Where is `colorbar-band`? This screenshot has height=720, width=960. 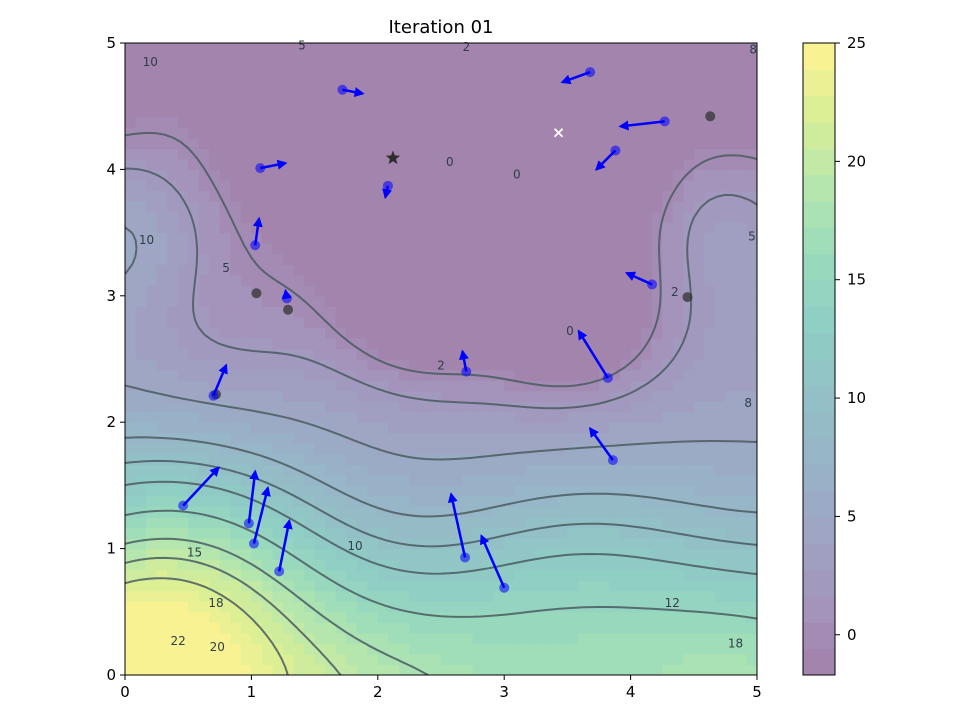
colorbar-band is located at coordinates (819, 662).